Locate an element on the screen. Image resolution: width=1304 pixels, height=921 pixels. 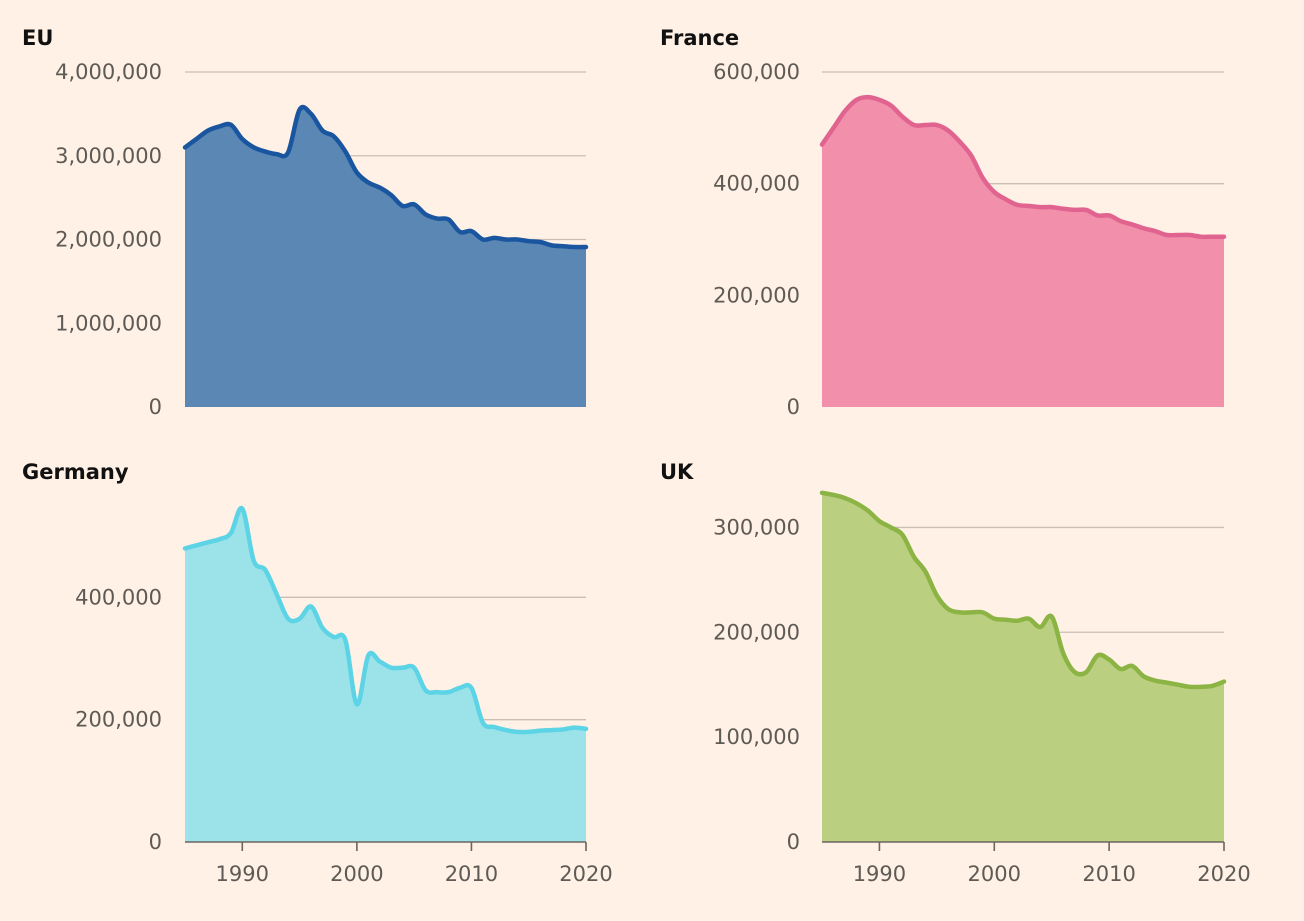
y-tick-label: 100,000 is located at coordinates (756, 737).